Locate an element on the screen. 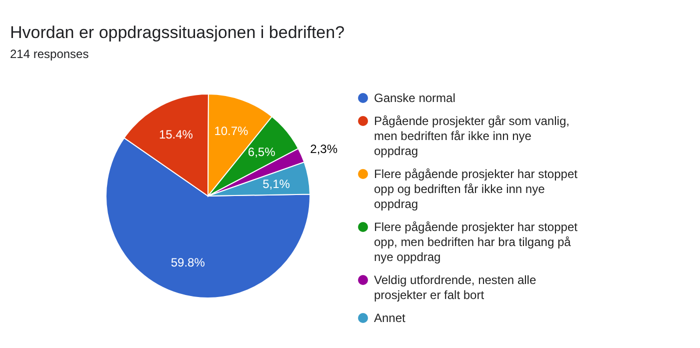  legend-label: Veldig utfordrende, nesten alle prosjekter er falt bort is located at coordinates (455, 287).